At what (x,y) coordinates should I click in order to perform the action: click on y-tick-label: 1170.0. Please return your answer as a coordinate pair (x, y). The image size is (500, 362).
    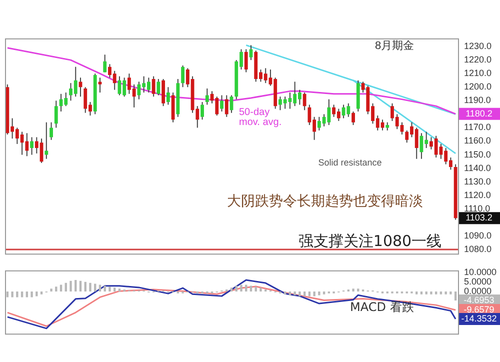
    Looking at the image, I should click on (477, 127).